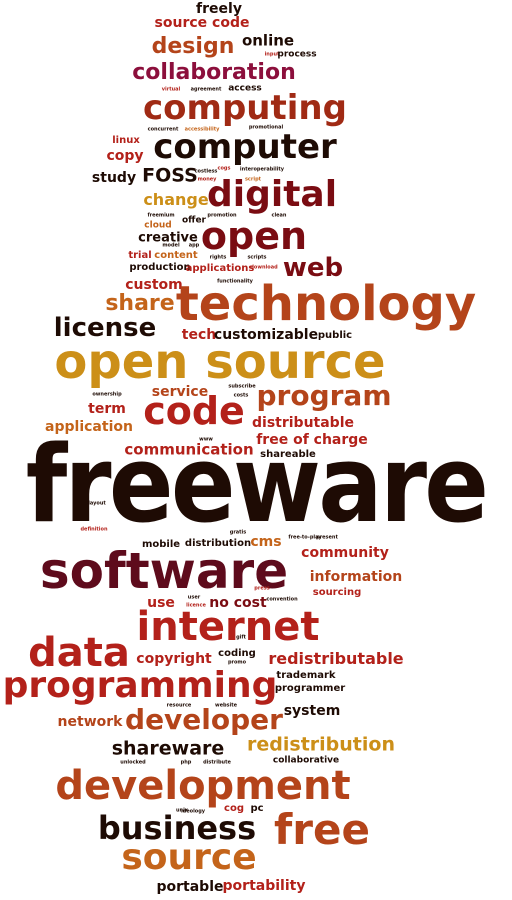 The height and width of the screenshot is (900, 512). Describe the element at coordinates (140, 685) in the screenshot. I see `word-programming: programming` at that location.